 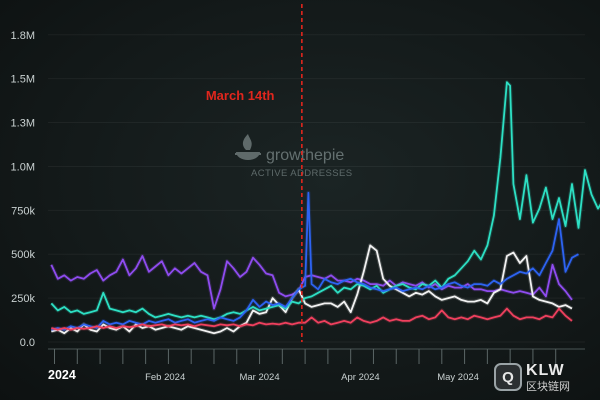 I want to click on growthepie-logo-icon, so click(x=248, y=147).